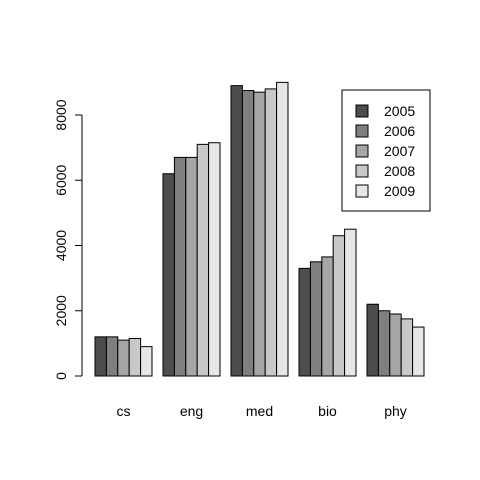 Image resolution: width=480 pixels, height=480 pixels. What do you see at coordinates (384, 343) in the screenshot?
I see `bar-phy-2006` at bounding box center [384, 343].